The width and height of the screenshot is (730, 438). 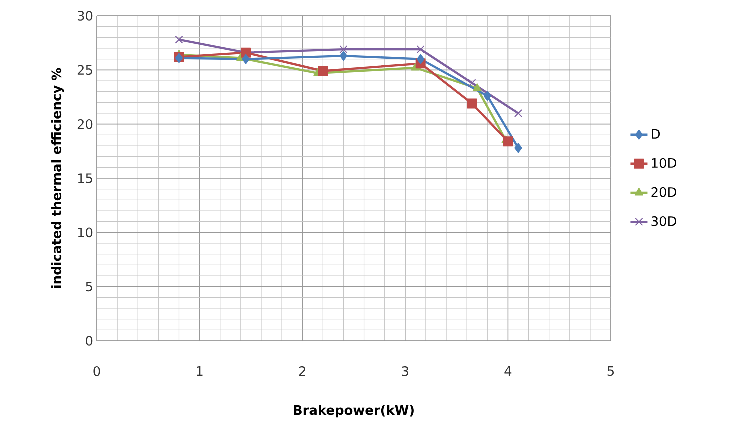 I want to click on x-axis-title: Brakepower(kW), so click(x=354, y=411).